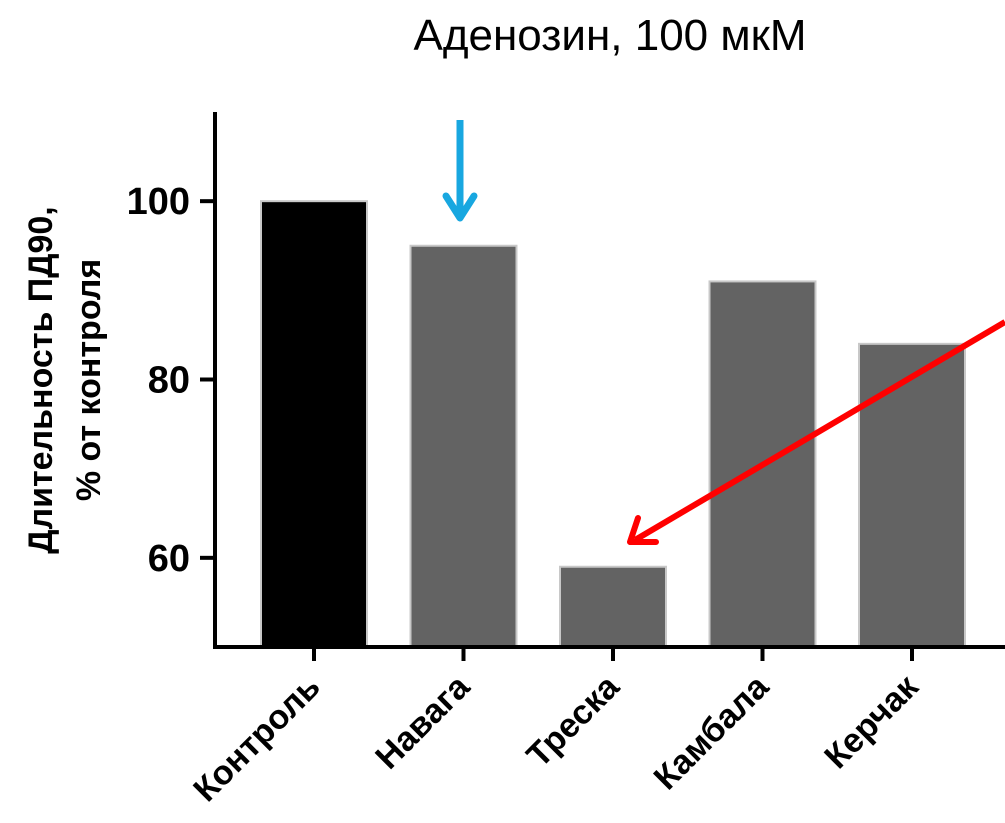 The width and height of the screenshot is (1005, 823). Describe the element at coordinates (158, 202) in the screenshot. I see `y-tick-label: 100` at that location.